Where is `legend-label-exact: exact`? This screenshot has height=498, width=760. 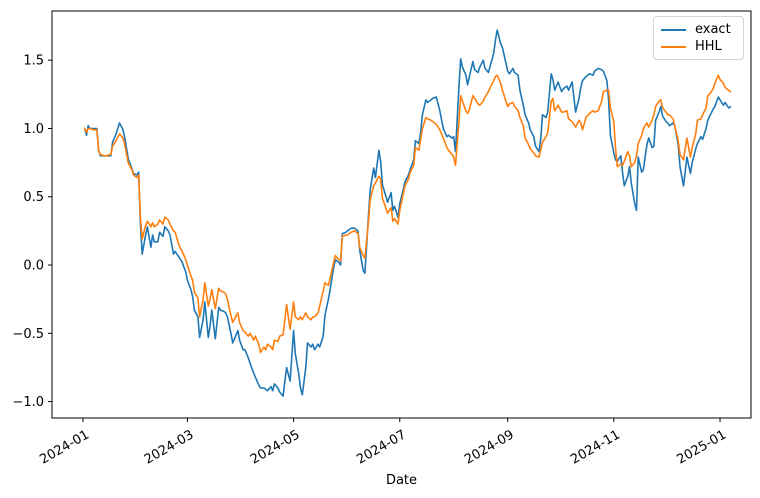
legend-label-exact: exact is located at coordinates (713, 29).